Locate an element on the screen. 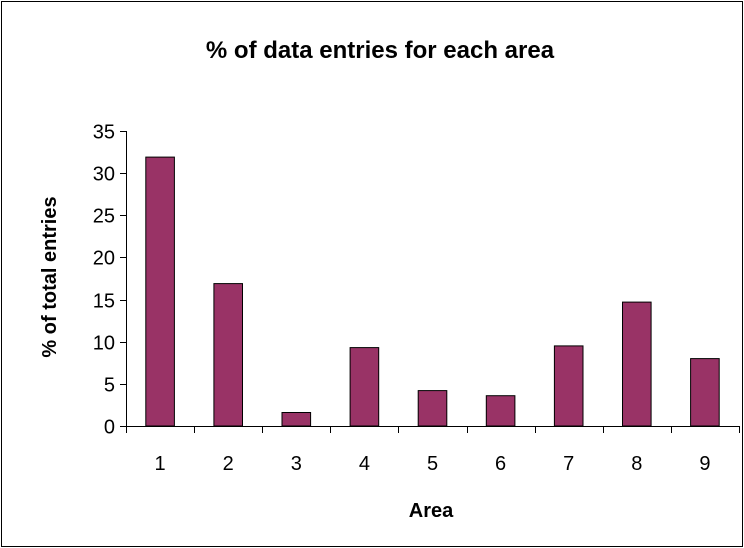 This screenshot has height=548, width=744. y-tick-label: 30 is located at coordinates (104, 175).